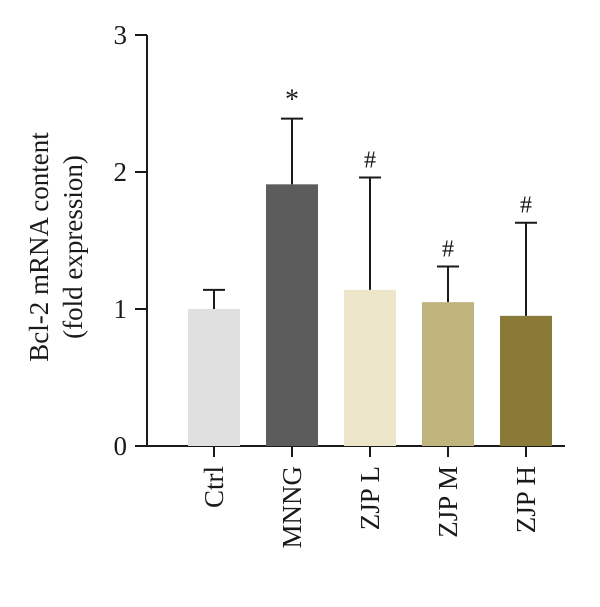  Describe the element at coordinates (131, 240) in the screenshot. I see `y-axis: 0 1 2 3` at that location.